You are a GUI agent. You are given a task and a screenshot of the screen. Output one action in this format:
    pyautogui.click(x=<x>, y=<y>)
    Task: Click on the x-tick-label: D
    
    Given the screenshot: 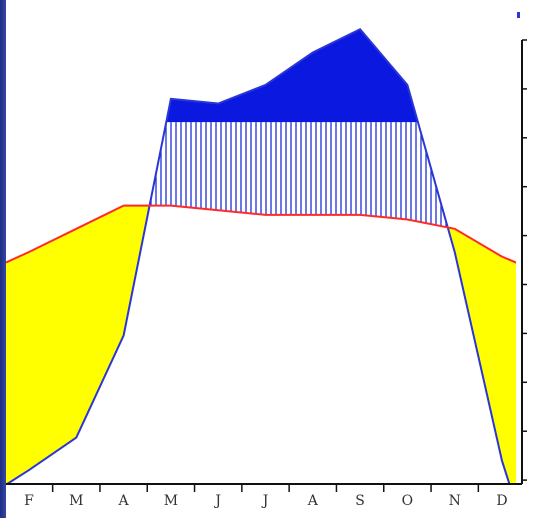 What is the action you would take?
    pyautogui.click(x=501, y=501)
    